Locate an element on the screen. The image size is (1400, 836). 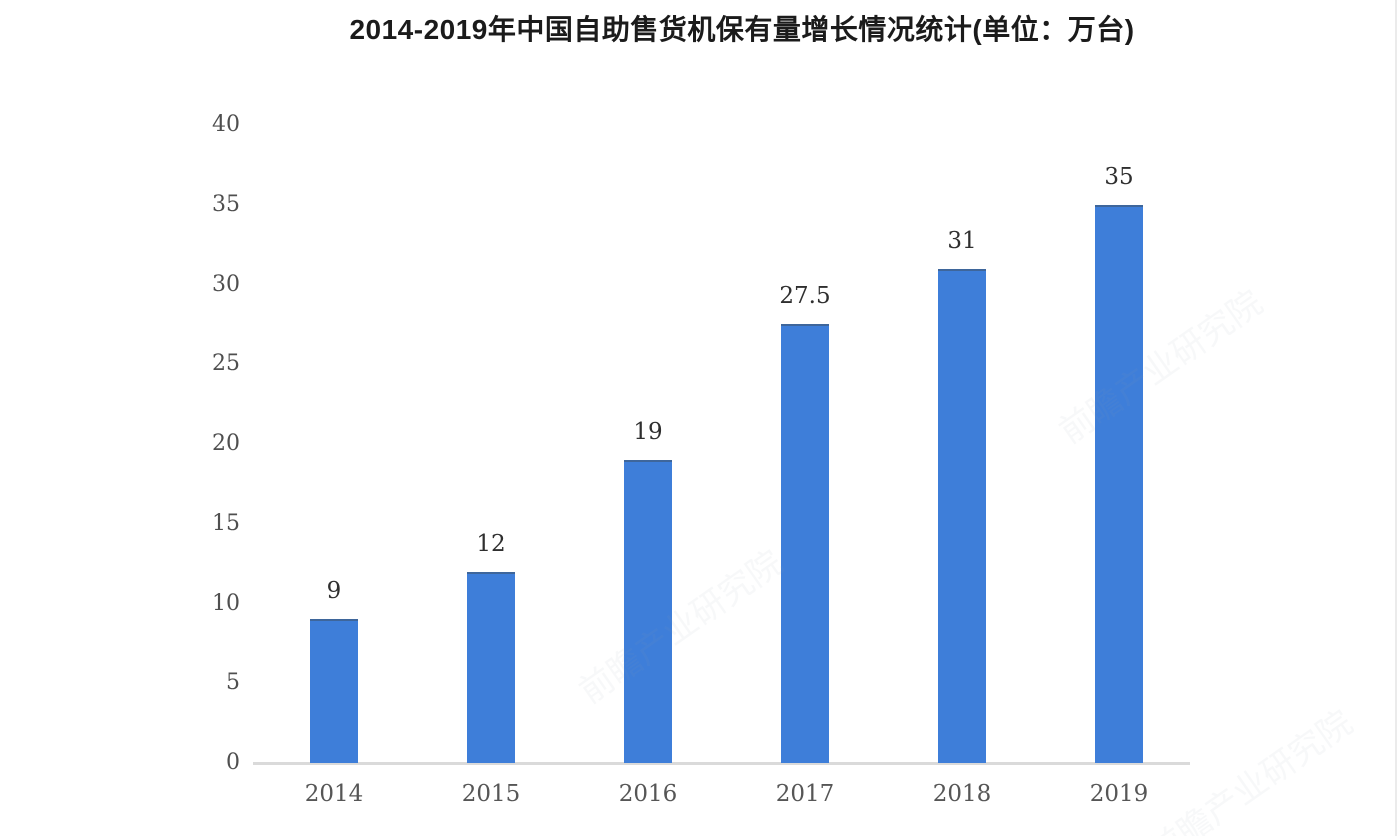
bar-value-label: 19 is located at coordinates (648, 431).